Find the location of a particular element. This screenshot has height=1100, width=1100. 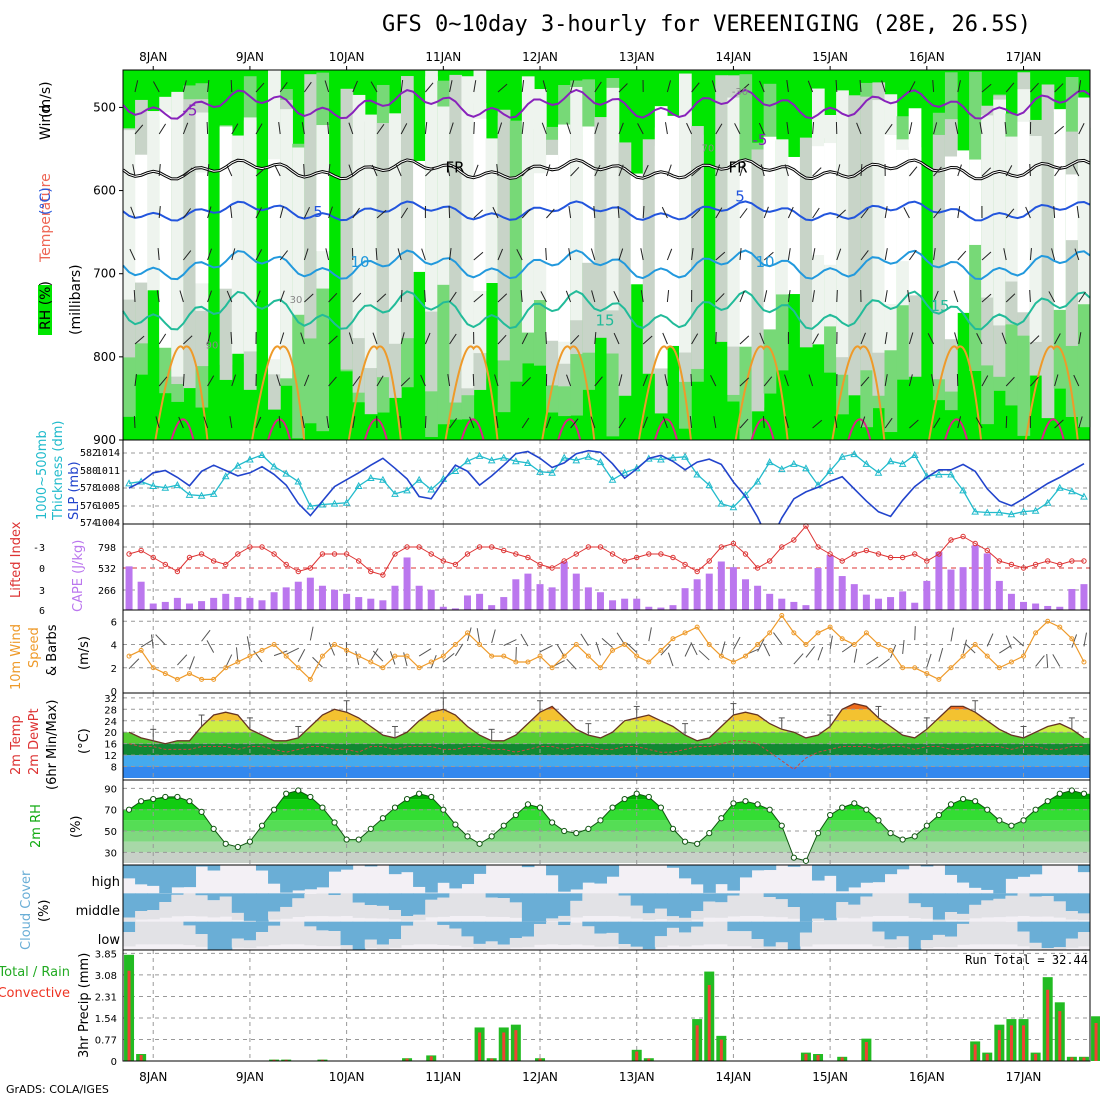

rh-shade is located at coordinates (456, 238).